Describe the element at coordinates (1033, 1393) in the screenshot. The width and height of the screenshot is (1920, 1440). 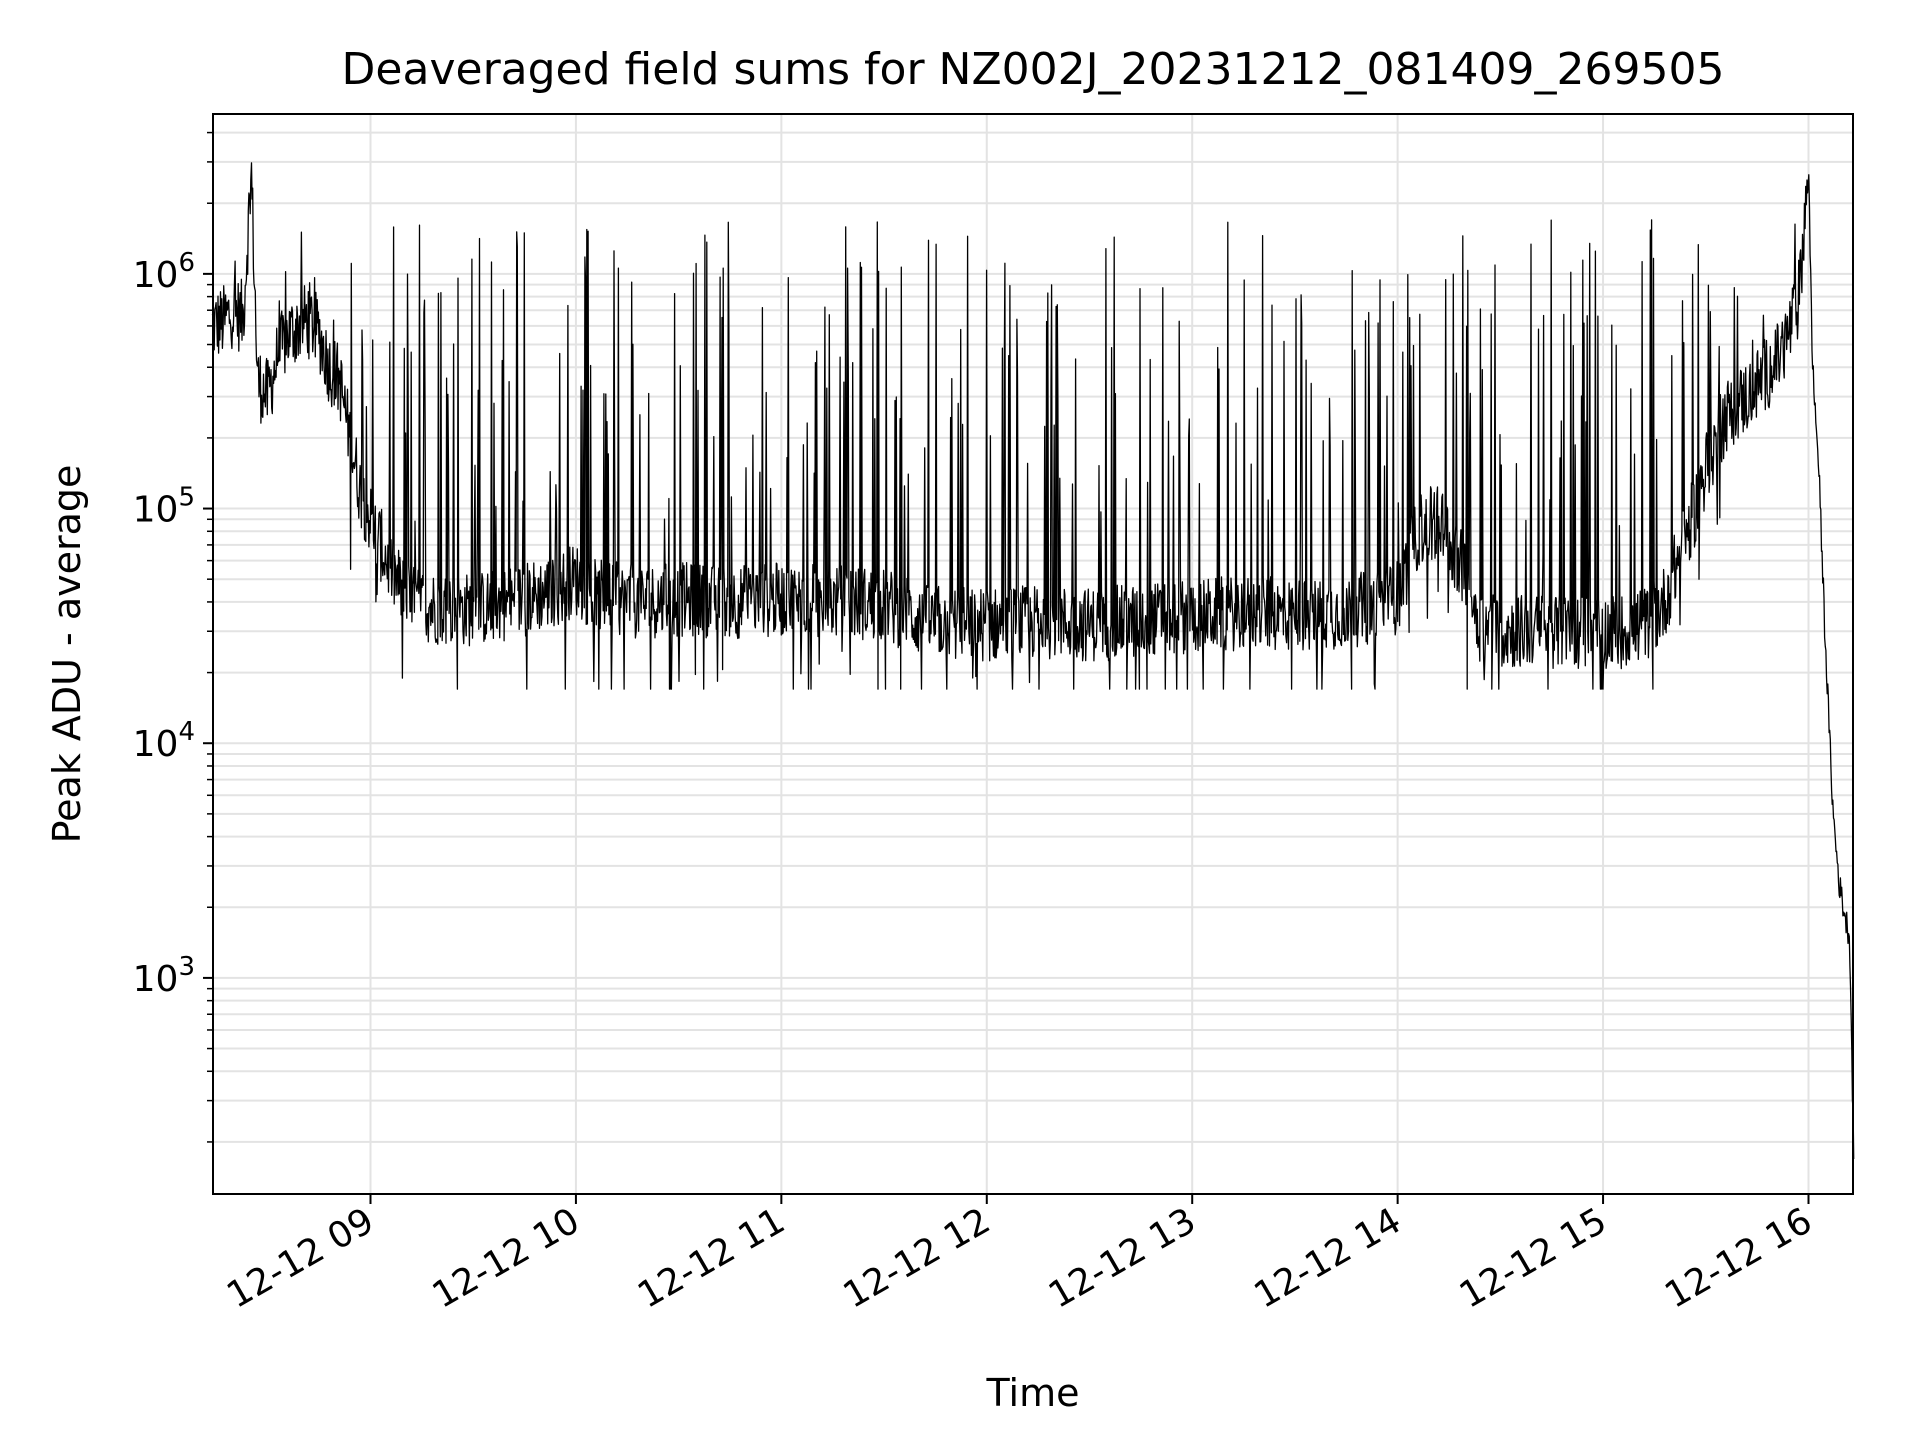
I see `x-axis-label: Time` at that location.